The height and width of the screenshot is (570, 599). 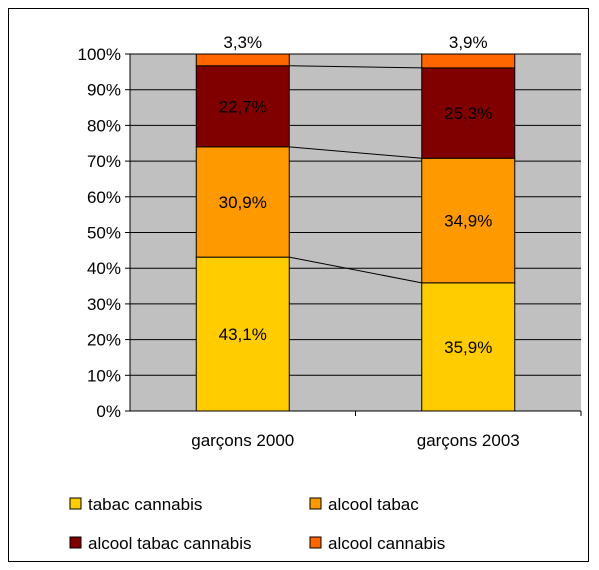 What do you see at coordinates (468, 42) in the screenshot?
I see `data-label-alcool-cannabis-2: 3,9%` at bounding box center [468, 42].